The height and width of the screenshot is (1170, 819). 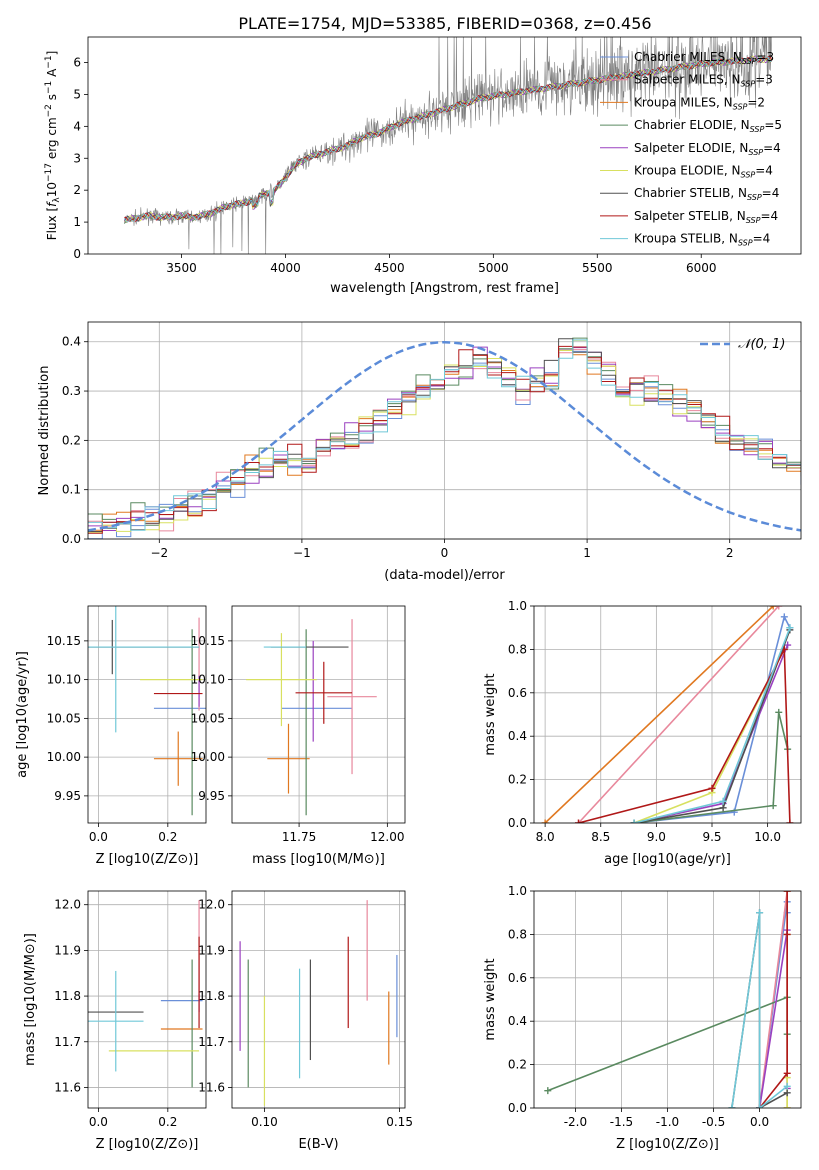 I want to click on y-tick-label: 11.7, so click(x=67, y=1042).